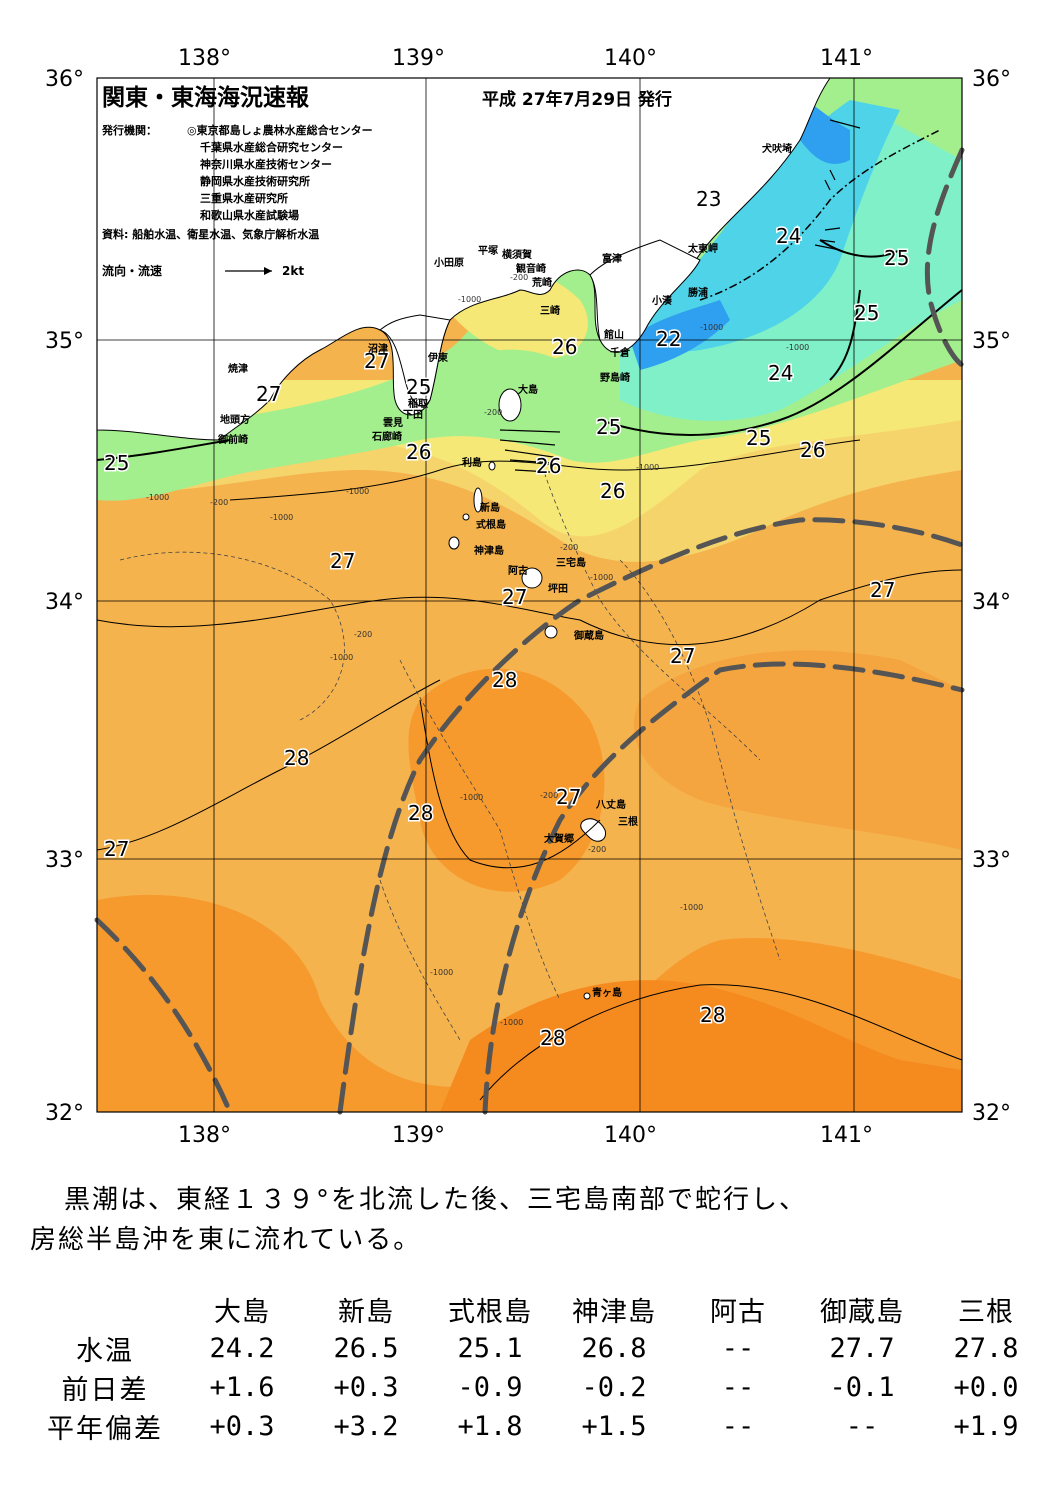 The image size is (1064, 1503). I want to click on table-cell: --, so click(738, 1348).